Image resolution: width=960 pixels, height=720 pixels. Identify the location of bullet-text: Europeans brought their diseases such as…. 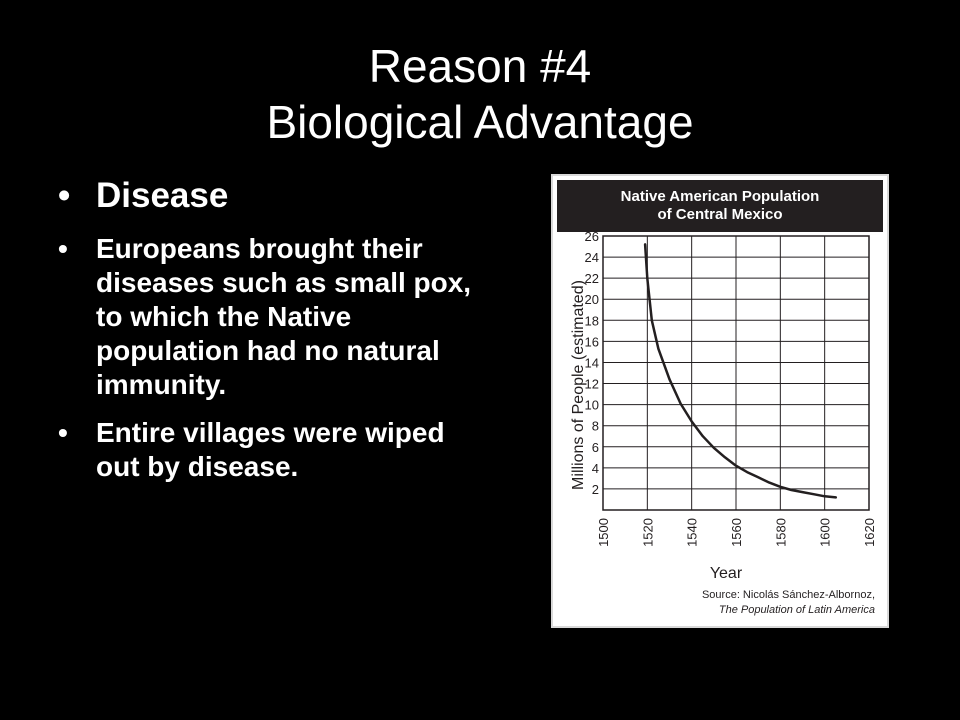
(284, 316).